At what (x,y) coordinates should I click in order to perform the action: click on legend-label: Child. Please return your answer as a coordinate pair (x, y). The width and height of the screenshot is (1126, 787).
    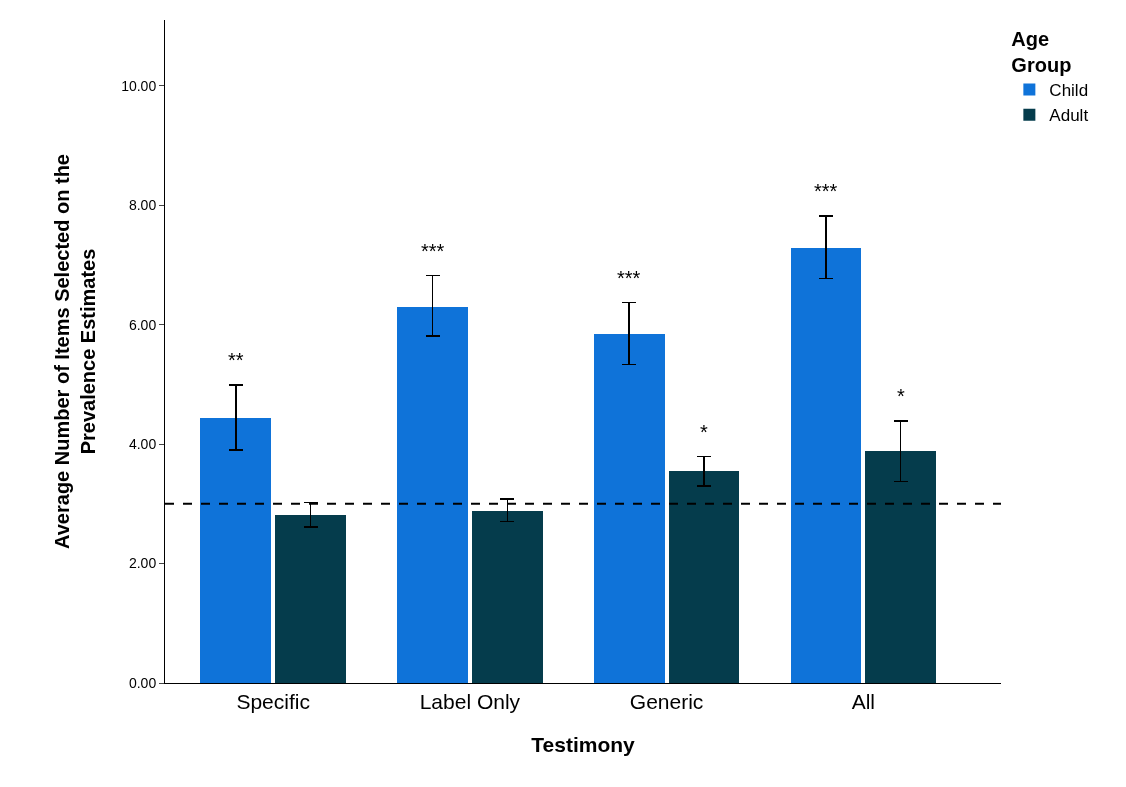
    Looking at the image, I should click on (1069, 91).